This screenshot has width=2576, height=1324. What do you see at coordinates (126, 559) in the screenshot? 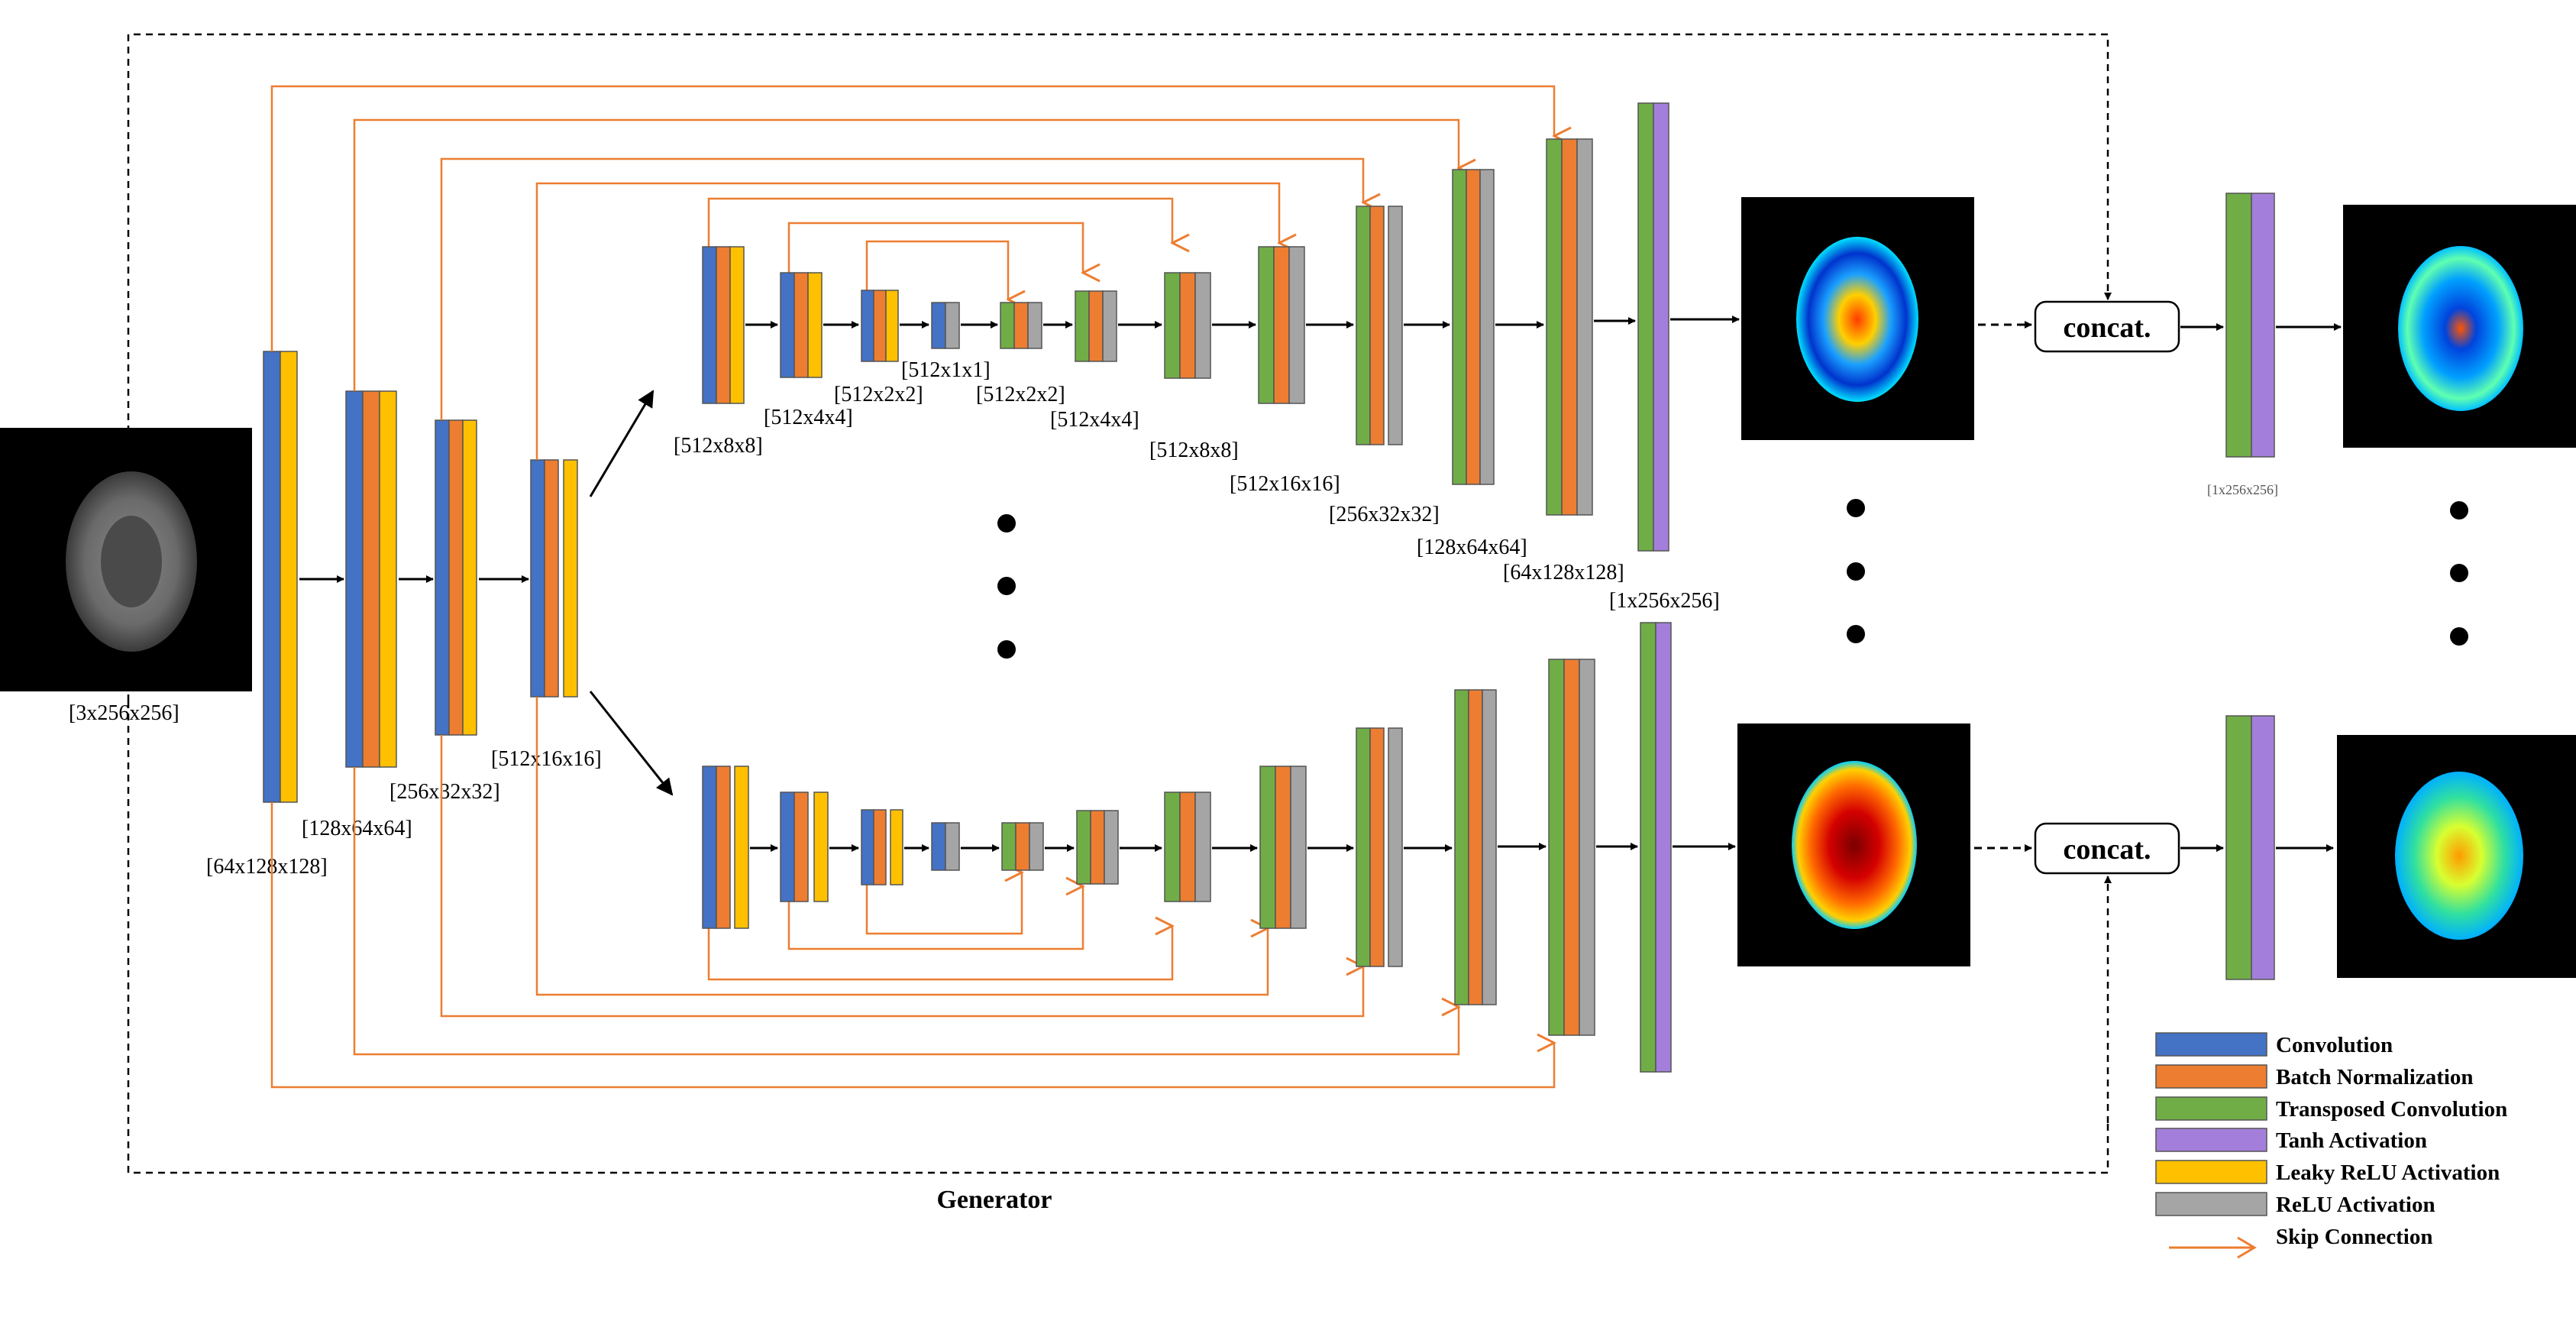
I see `input-ct-image` at bounding box center [126, 559].